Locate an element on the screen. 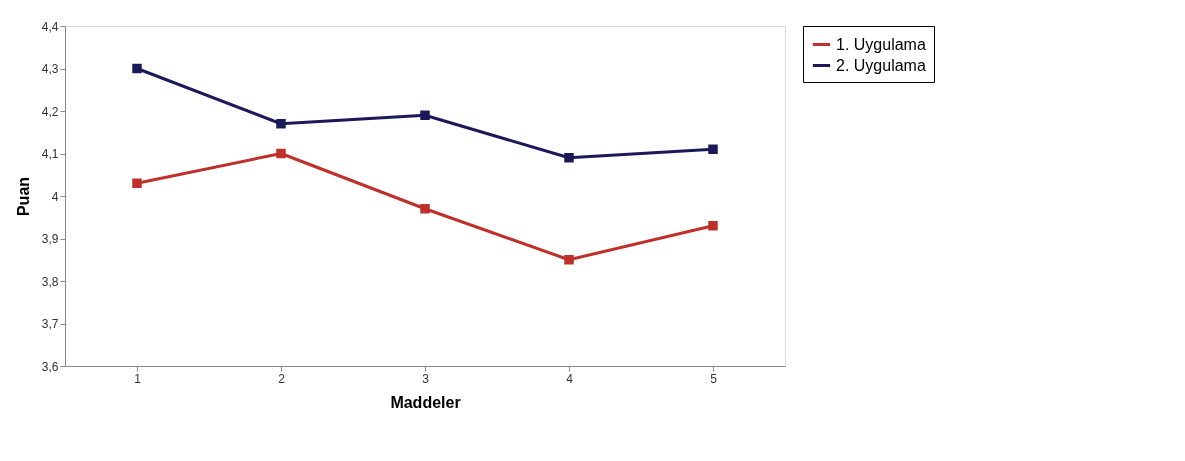  x-axis-title: Maddeler is located at coordinates (425, 402).